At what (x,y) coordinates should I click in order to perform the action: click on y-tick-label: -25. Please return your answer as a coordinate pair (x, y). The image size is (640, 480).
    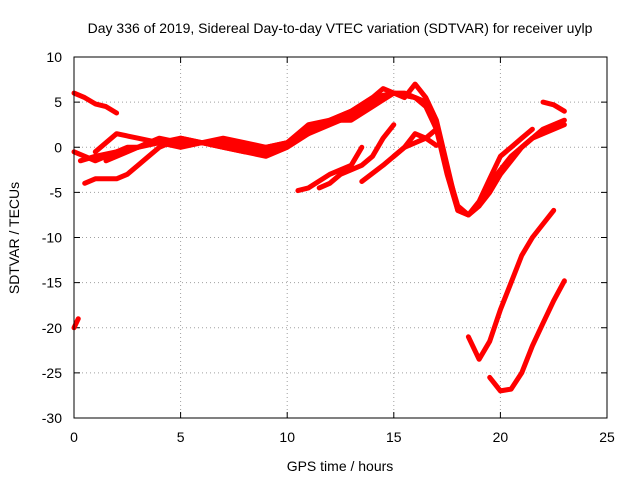
    Looking at the image, I should click on (52, 373).